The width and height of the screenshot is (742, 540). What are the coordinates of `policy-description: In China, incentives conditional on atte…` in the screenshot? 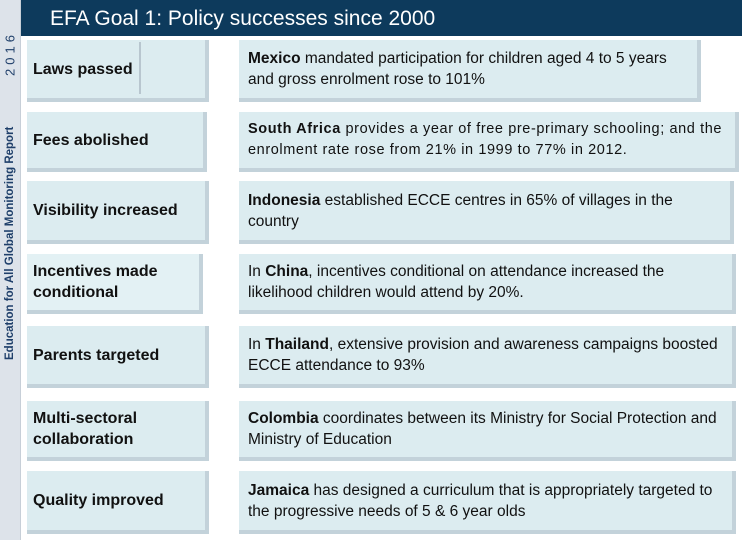 It's located at (487, 284).